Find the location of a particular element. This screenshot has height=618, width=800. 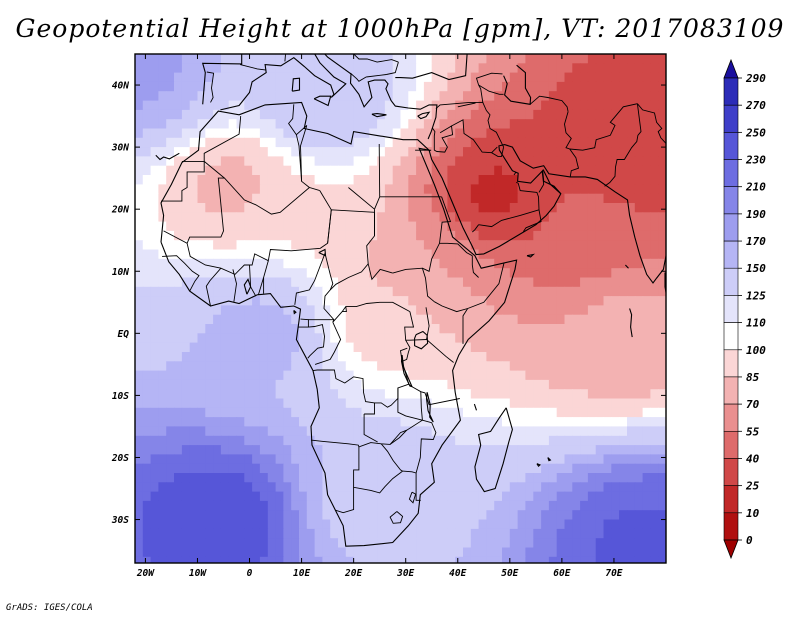

lakshadweep is located at coordinates (627, 266).